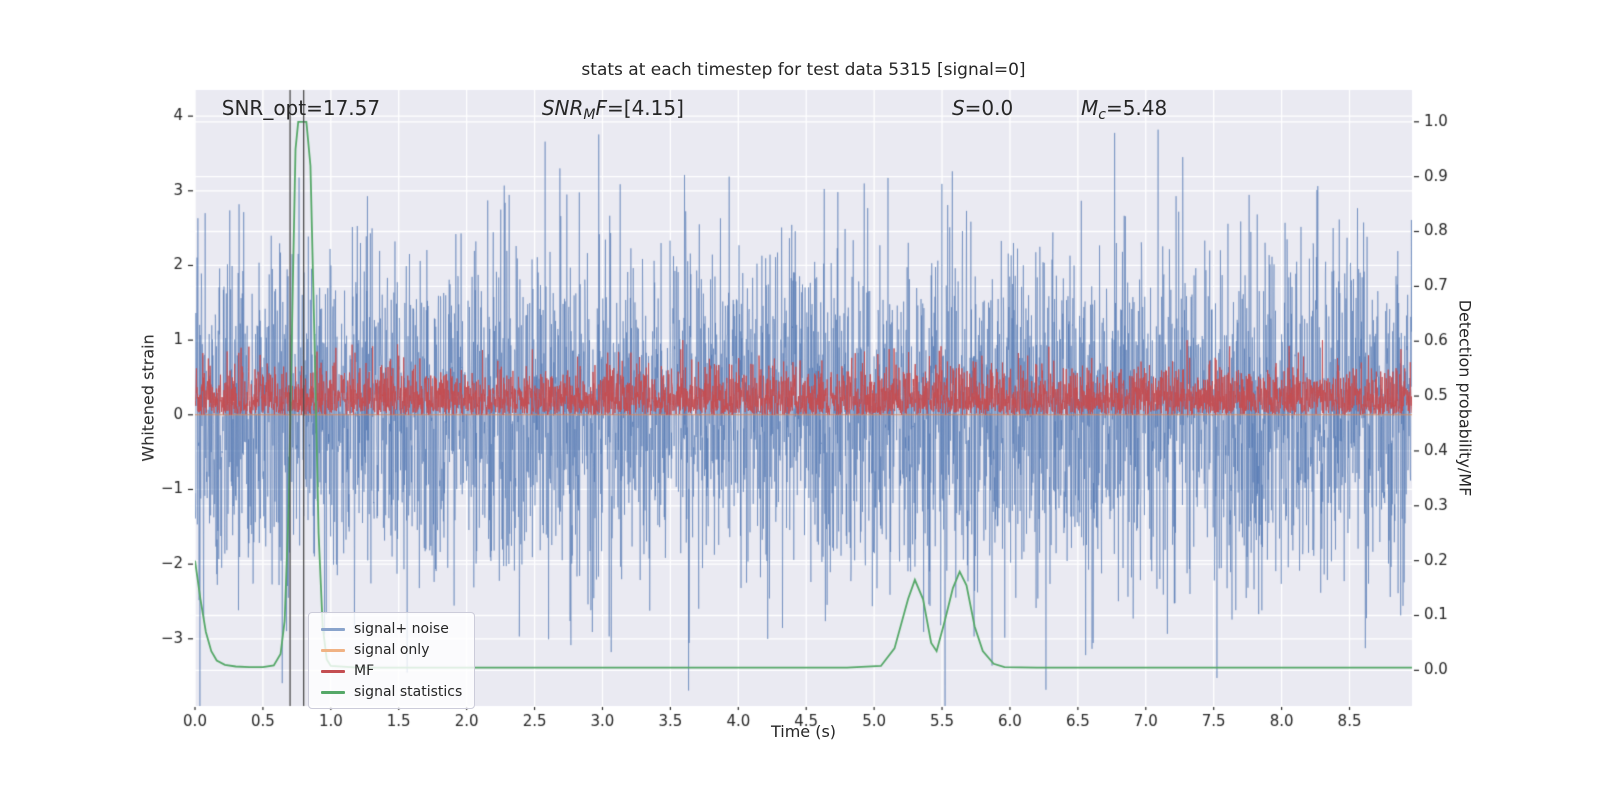  What do you see at coordinates (333, 650) in the screenshot?
I see `legend-swatch-signal-only` at bounding box center [333, 650].